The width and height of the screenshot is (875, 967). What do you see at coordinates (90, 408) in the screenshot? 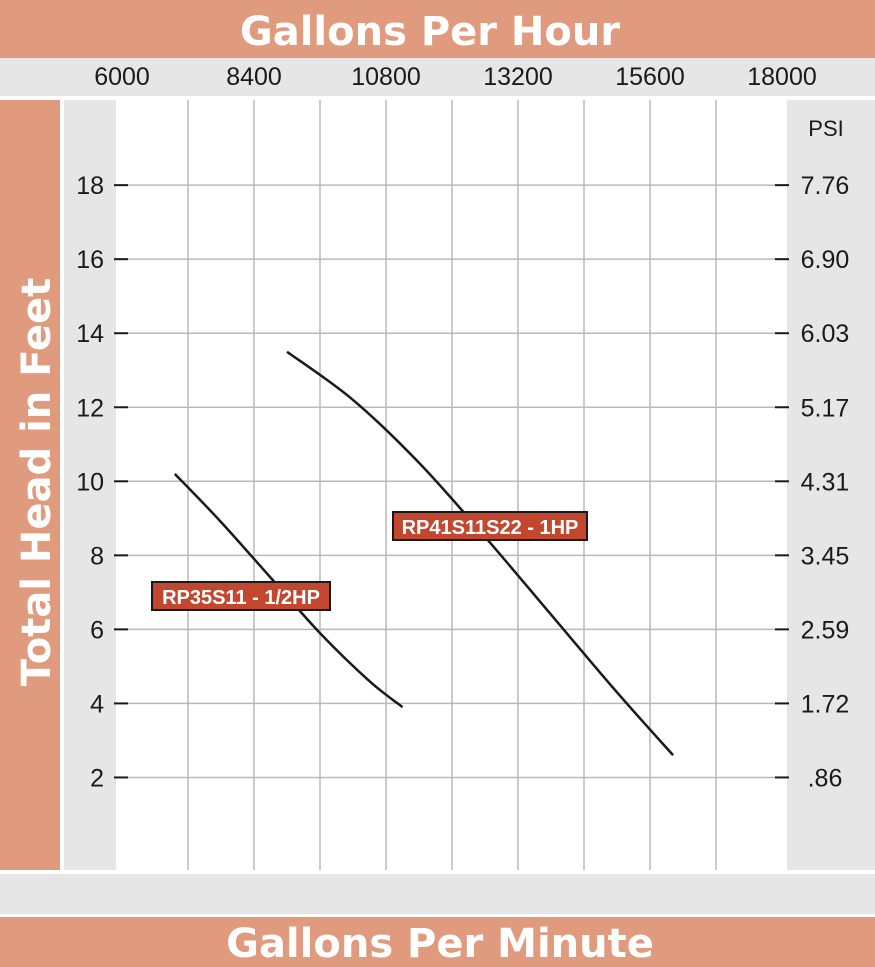
I see `y-tick-label: 12` at bounding box center [90, 408].